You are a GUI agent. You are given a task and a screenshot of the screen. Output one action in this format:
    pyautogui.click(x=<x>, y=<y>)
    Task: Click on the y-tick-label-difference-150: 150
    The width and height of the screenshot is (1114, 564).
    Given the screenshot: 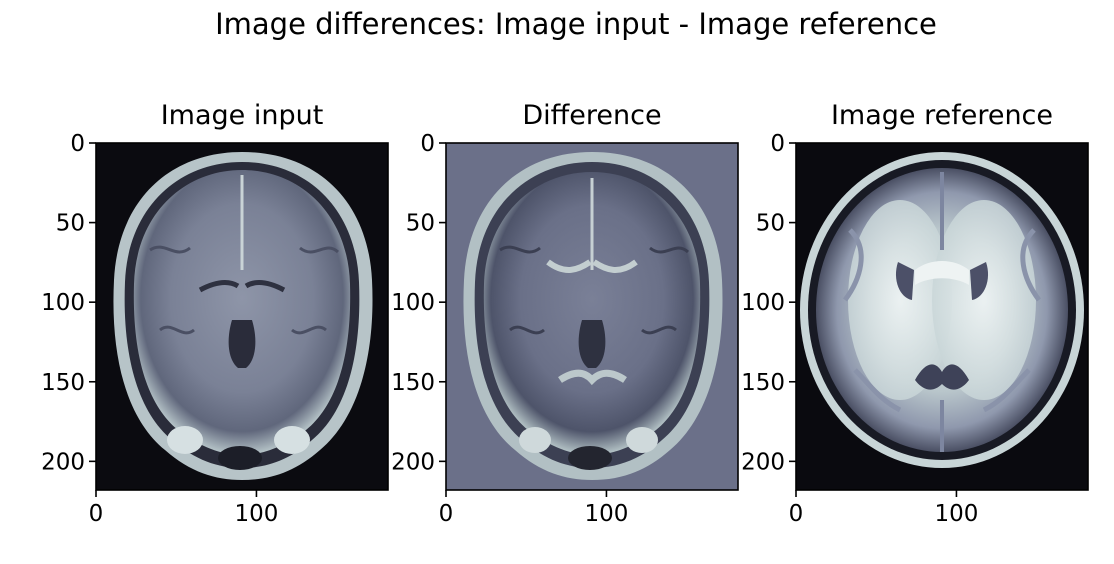 What is the action you would take?
    pyautogui.click(x=413, y=383)
    